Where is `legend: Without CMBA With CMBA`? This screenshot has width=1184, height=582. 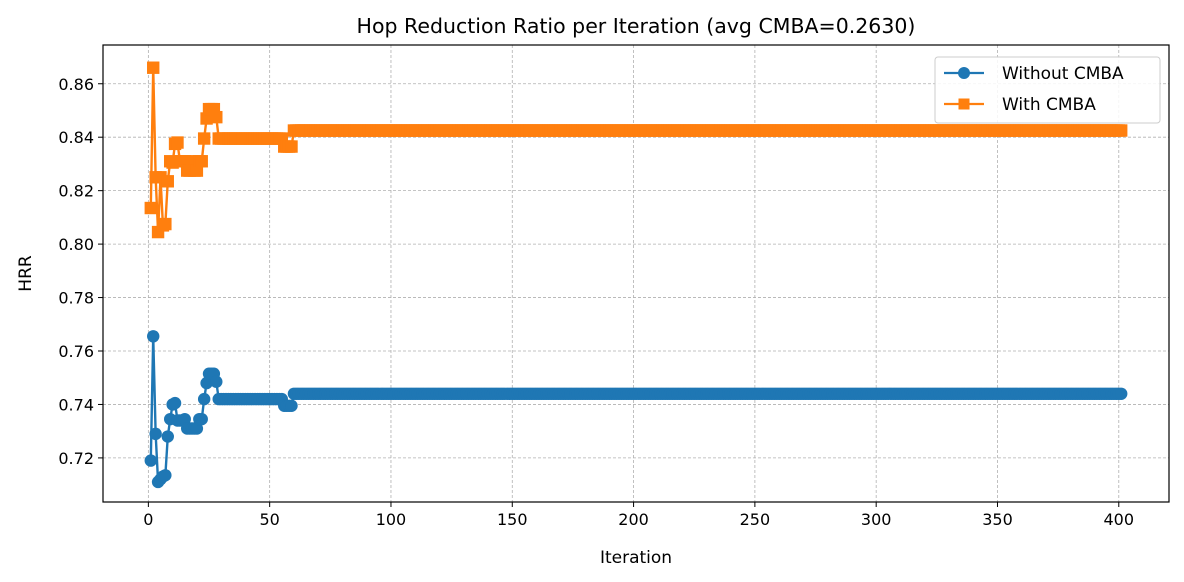
legend: Without CMBA With CMBA is located at coordinates (1047, 90).